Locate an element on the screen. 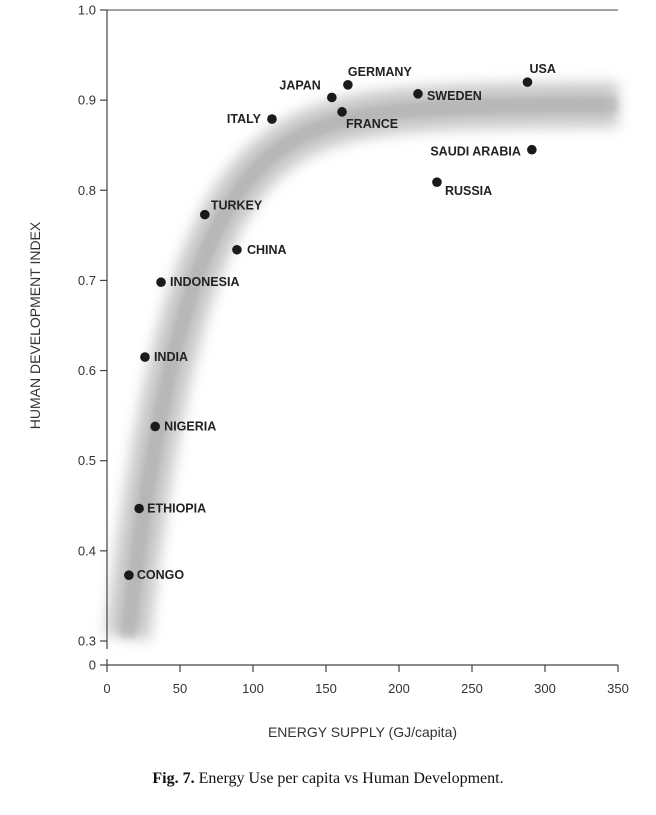 The image size is (656, 815). data-point-china is located at coordinates (237, 249).